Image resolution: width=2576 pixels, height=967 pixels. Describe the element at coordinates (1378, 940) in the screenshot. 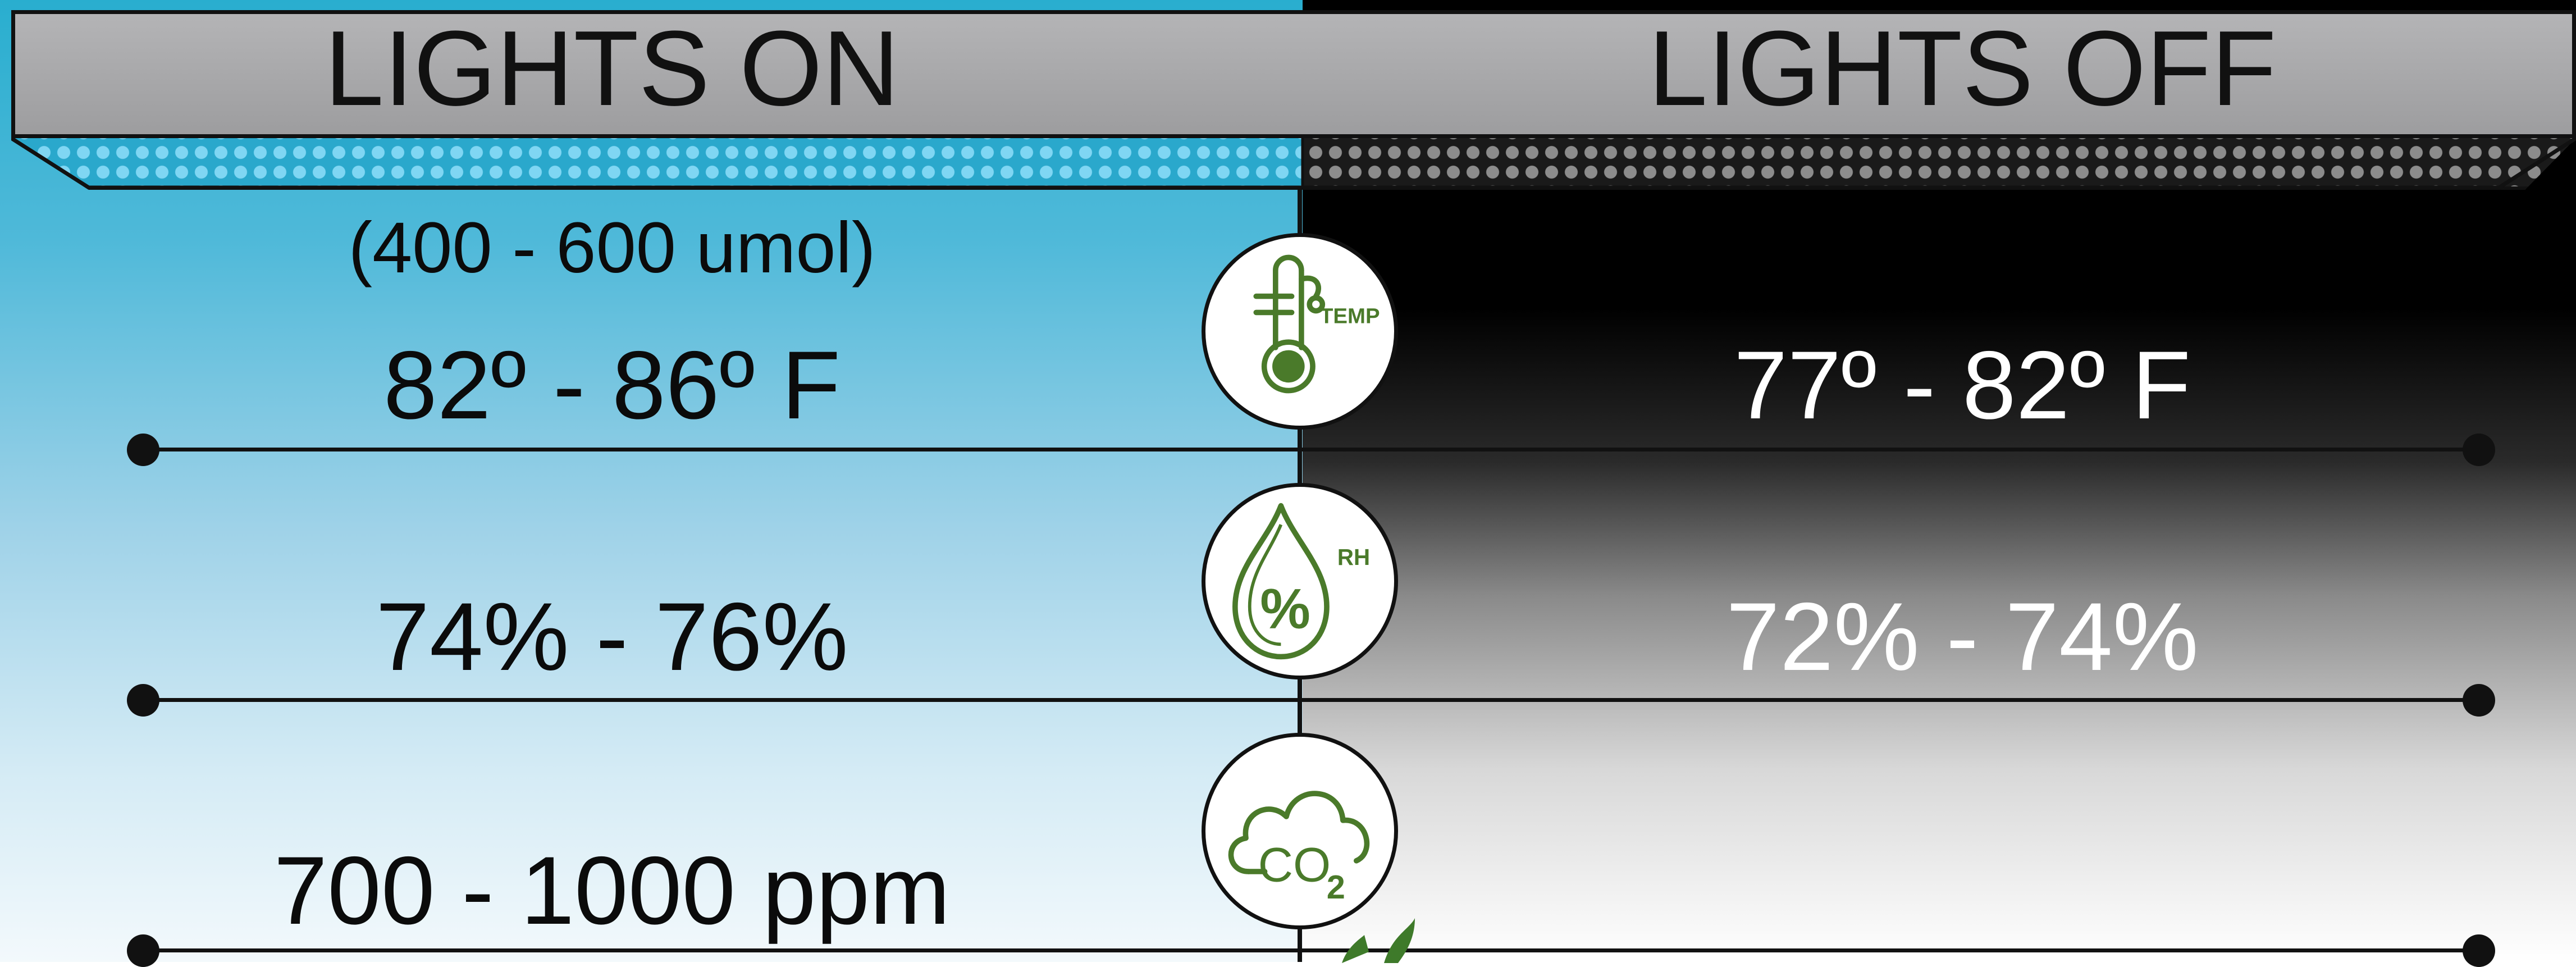

I see `leaf-icon` at that location.